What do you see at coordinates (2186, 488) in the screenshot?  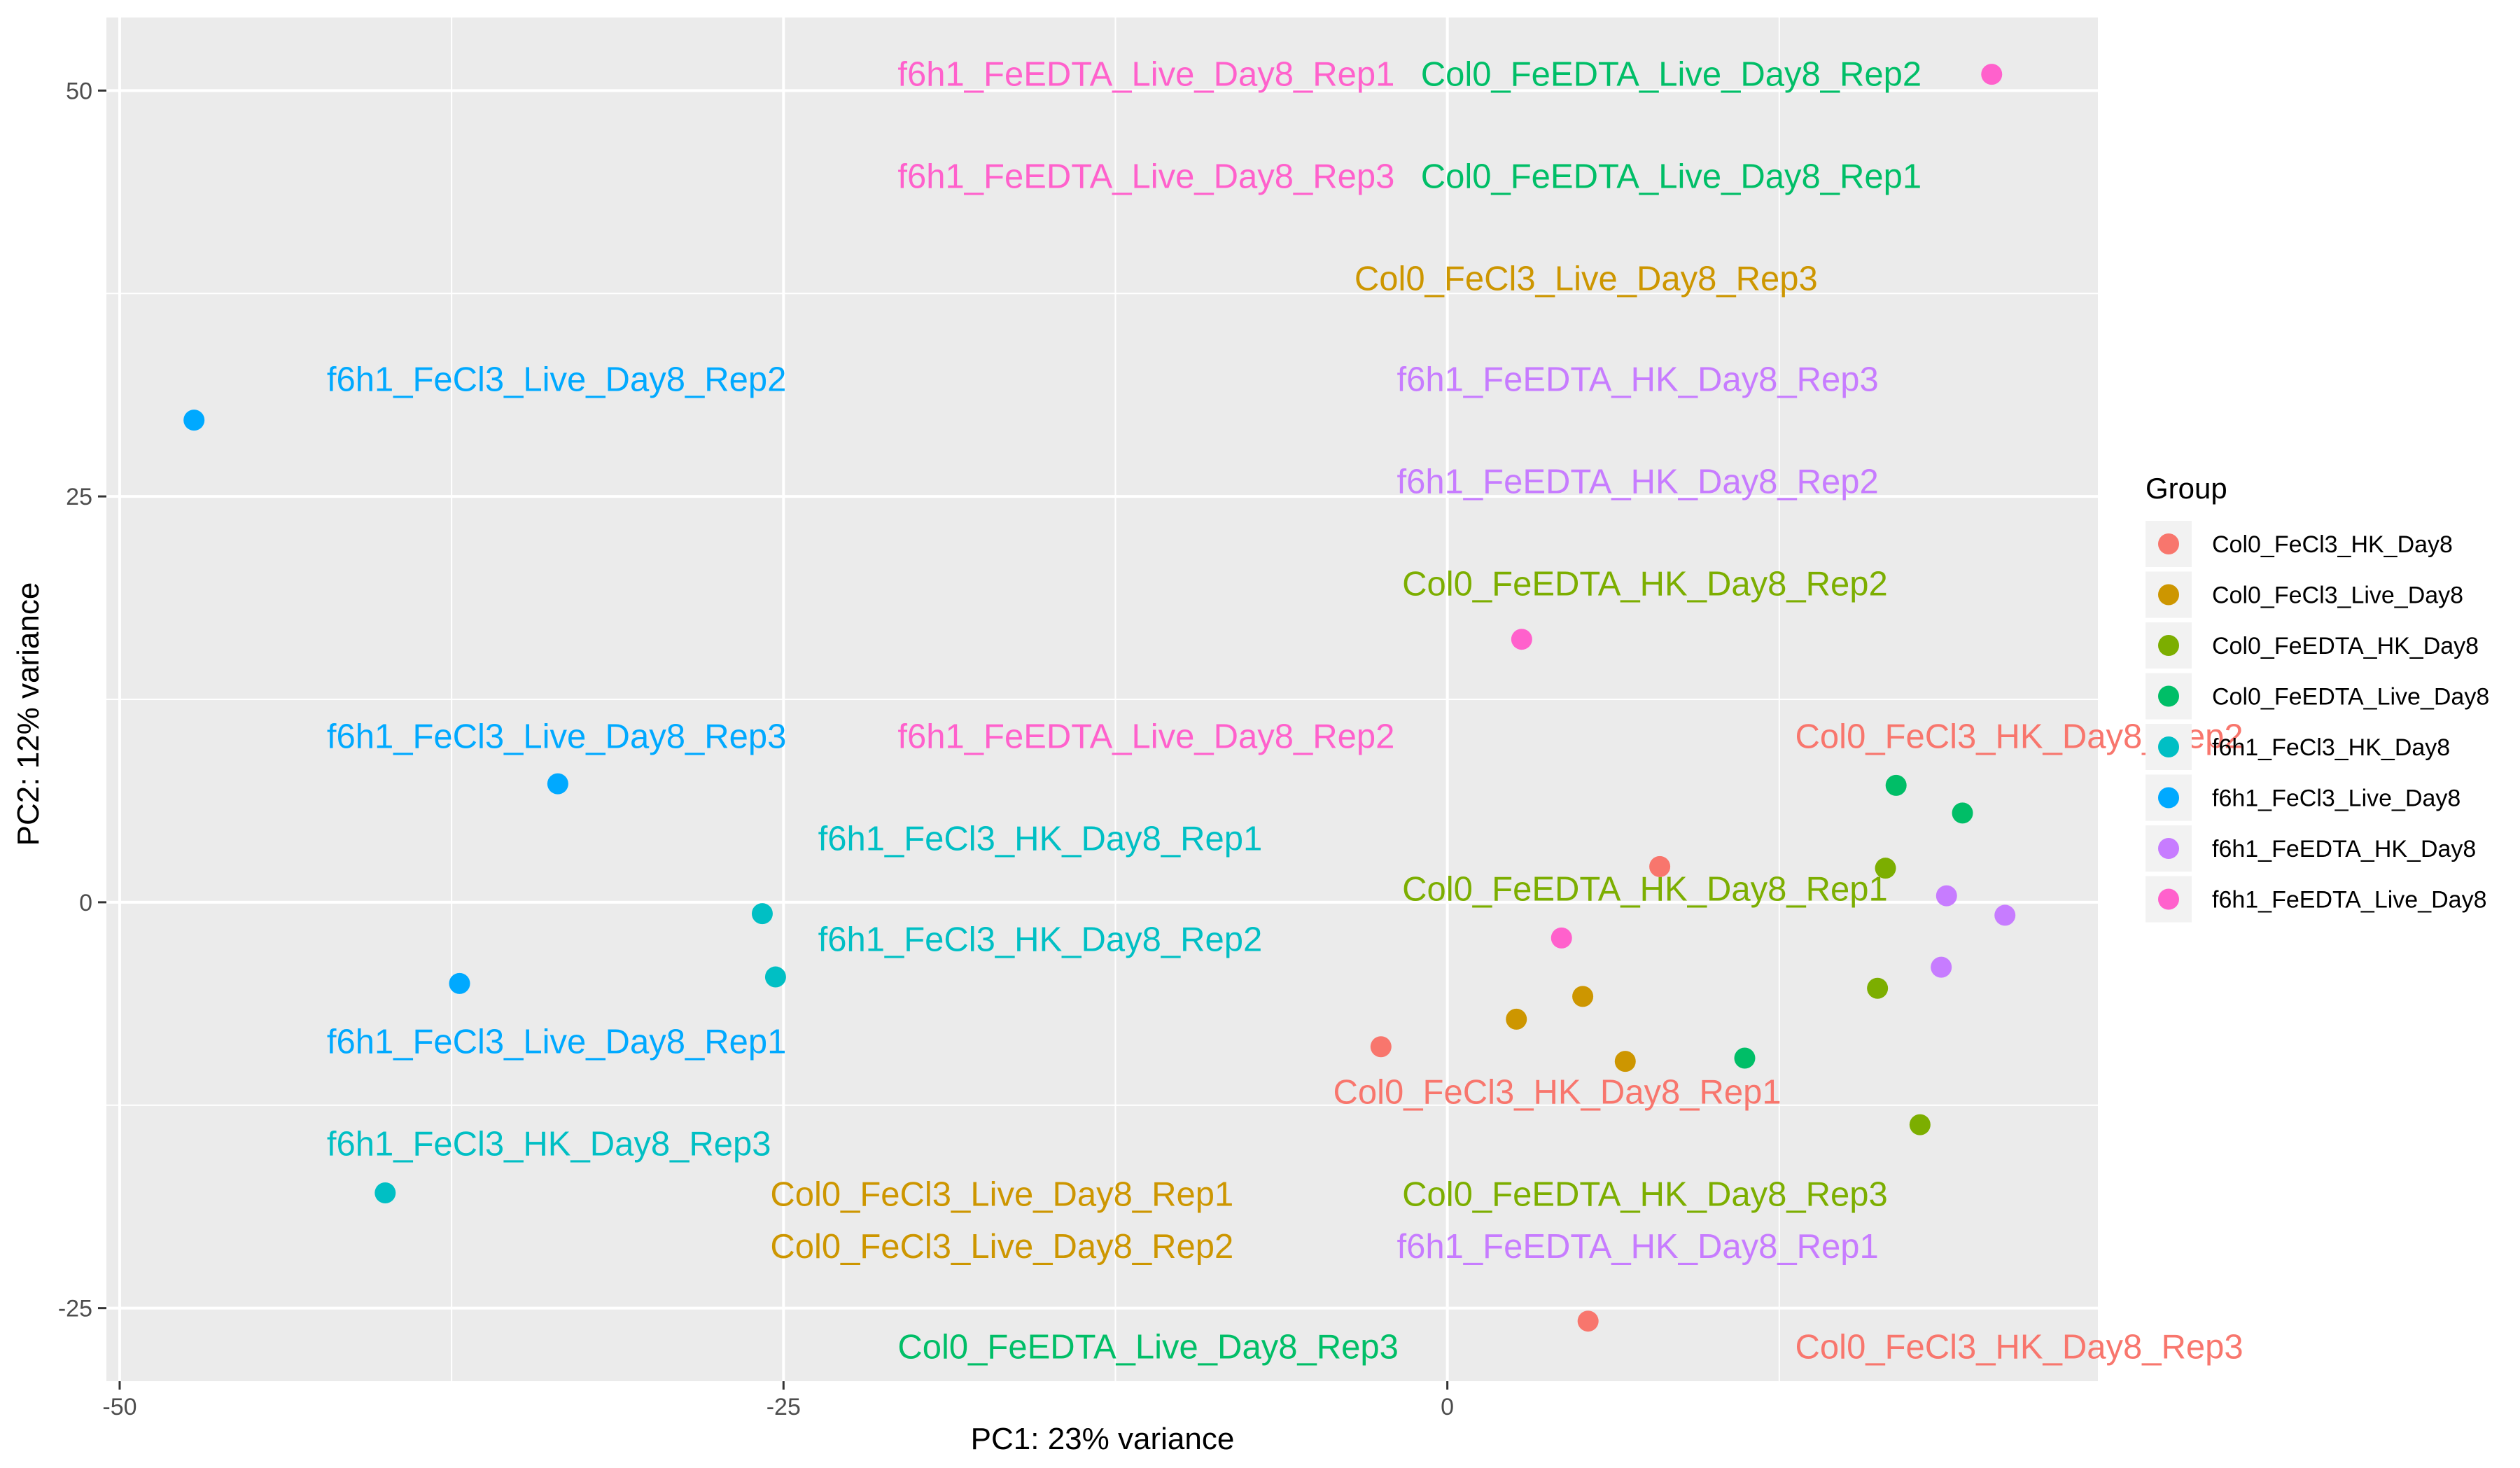 I see `legend-title: Group` at bounding box center [2186, 488].